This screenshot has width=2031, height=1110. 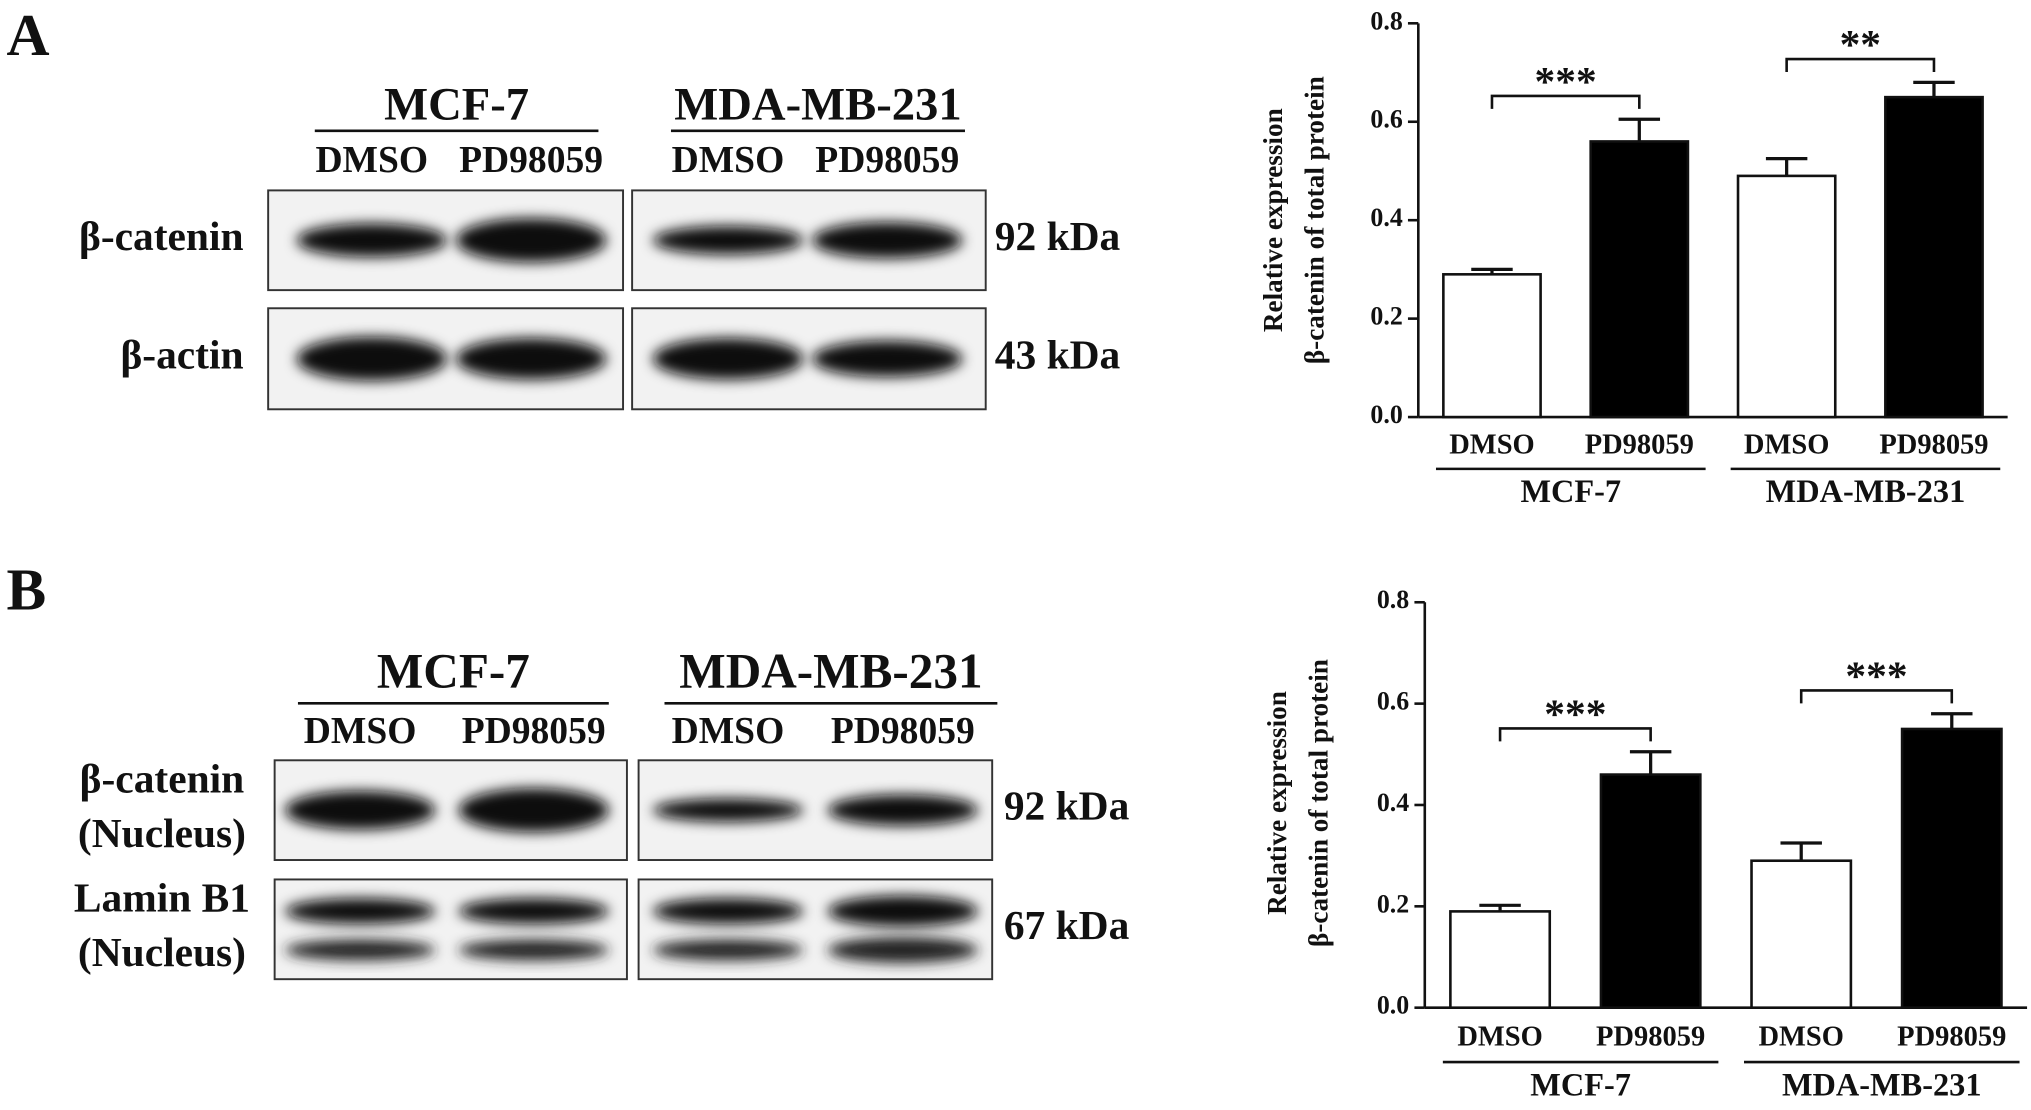 I want to click on row-label: Lamin B1, so click(x=162, y=898).